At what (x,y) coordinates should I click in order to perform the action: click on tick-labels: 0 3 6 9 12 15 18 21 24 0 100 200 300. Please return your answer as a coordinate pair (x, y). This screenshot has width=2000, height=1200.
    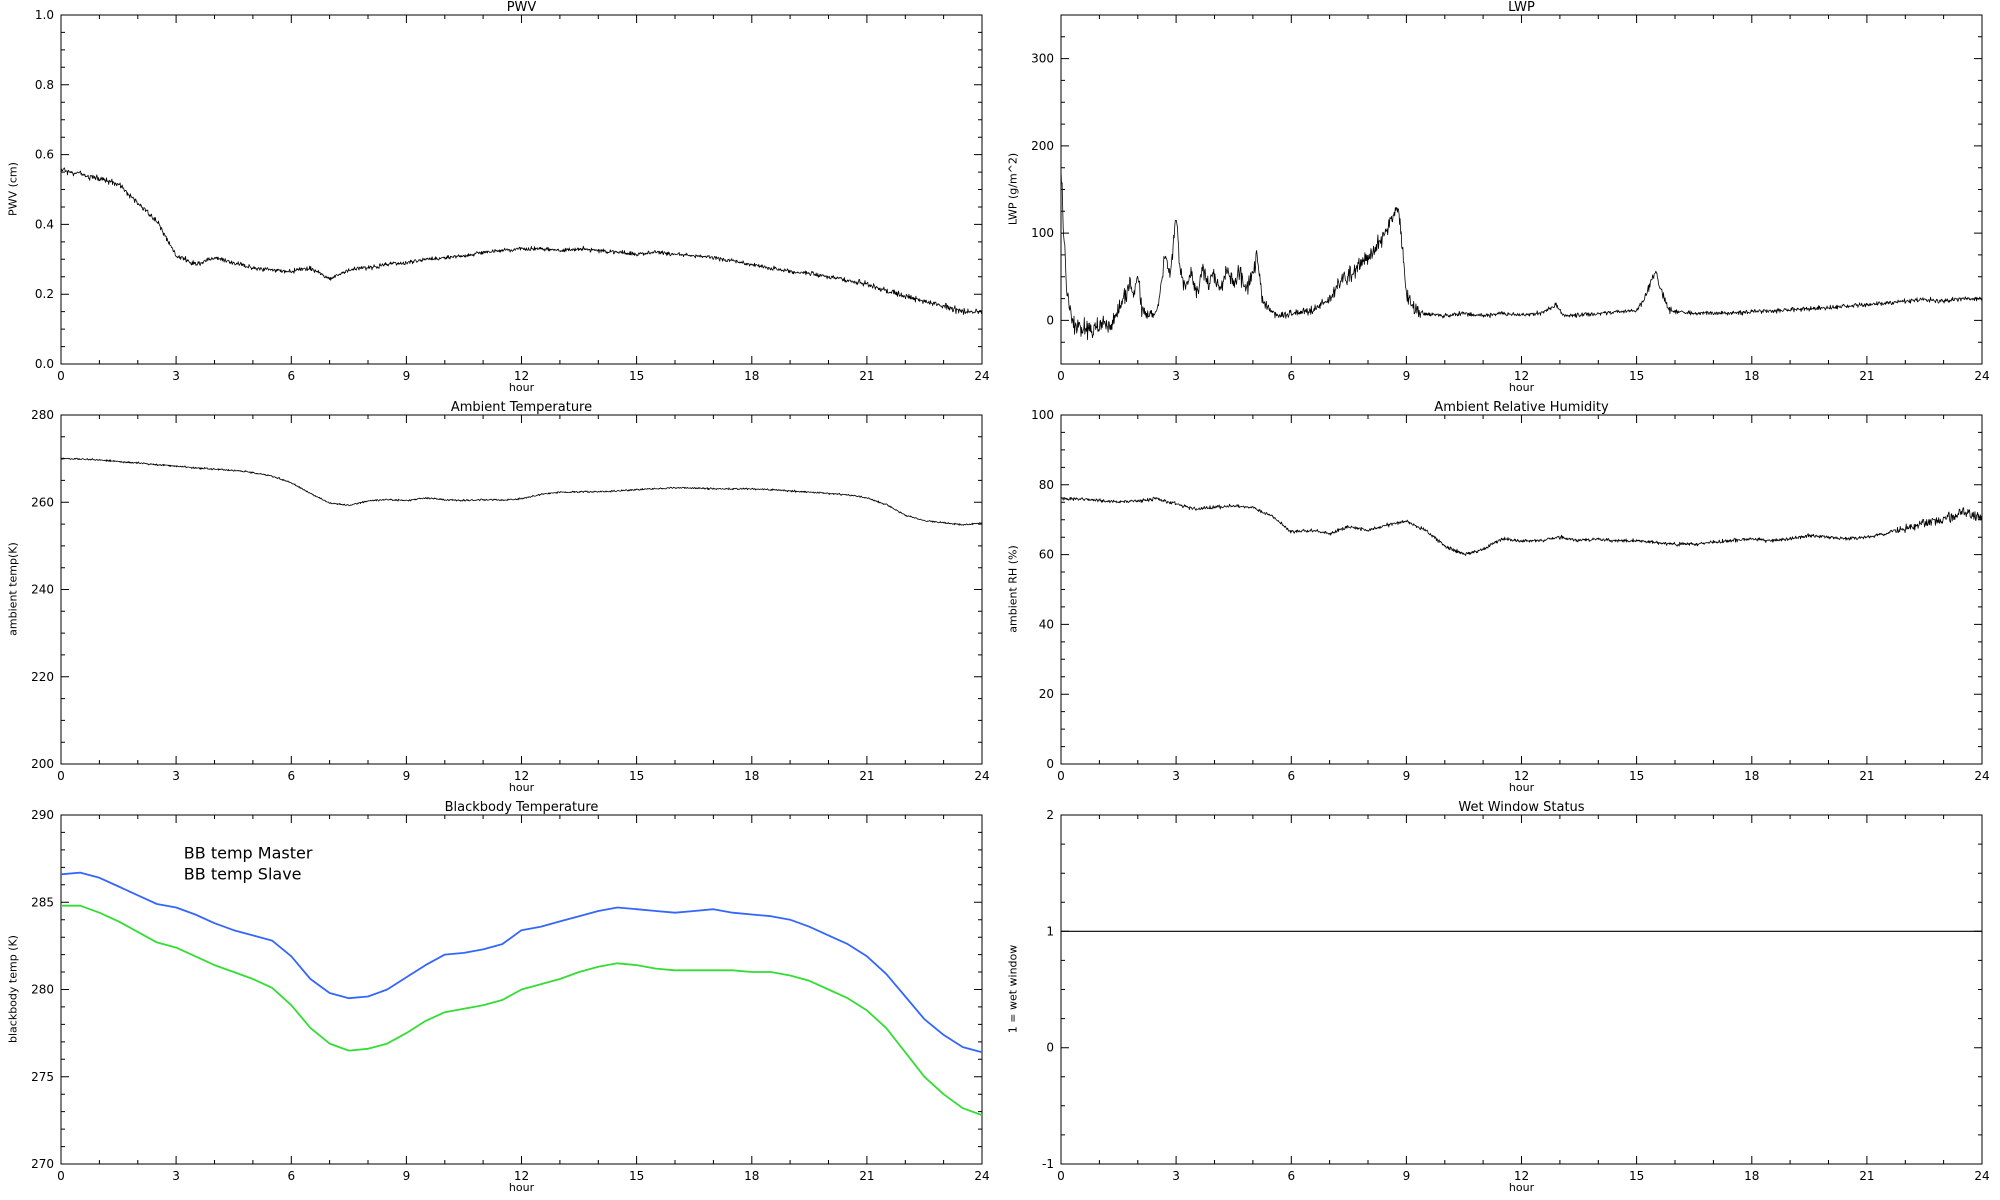
    Looking at the image, I should click on (1510, 217).